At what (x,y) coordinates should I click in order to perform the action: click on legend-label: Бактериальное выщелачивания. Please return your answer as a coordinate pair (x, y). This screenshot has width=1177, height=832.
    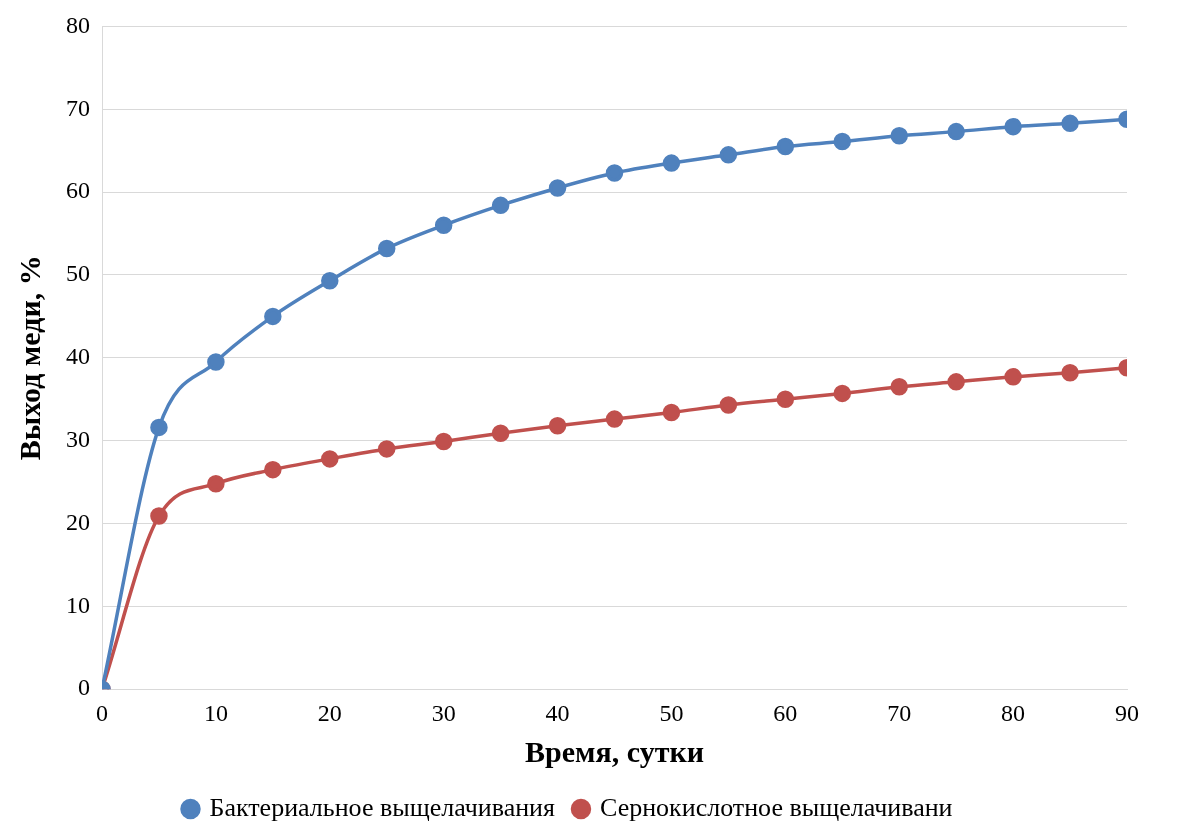
    Looking at the image, I should click on (382, 807).